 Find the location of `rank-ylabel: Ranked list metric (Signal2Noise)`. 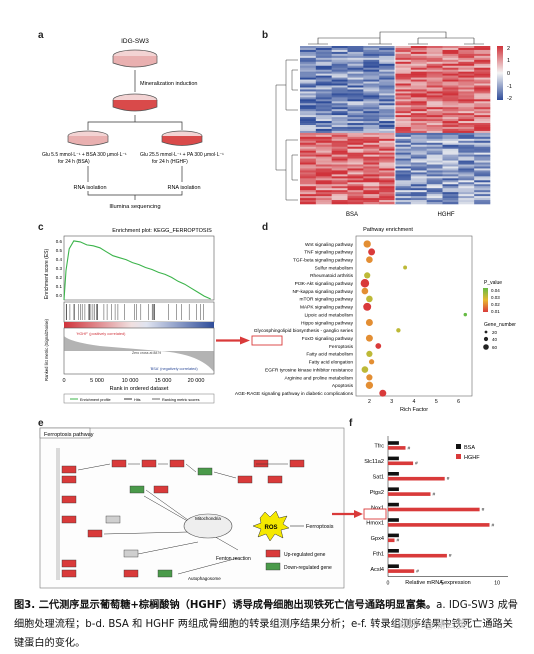

rank-ylabel: Ranked list metric (Signal2Noise) is located at coordinates (46, 349).